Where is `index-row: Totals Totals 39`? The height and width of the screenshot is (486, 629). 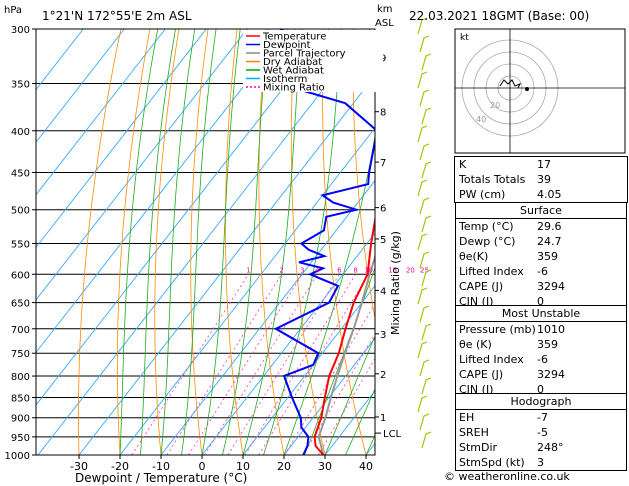
index-row: Totals Totals 39 is located at coordinates (505, 179).